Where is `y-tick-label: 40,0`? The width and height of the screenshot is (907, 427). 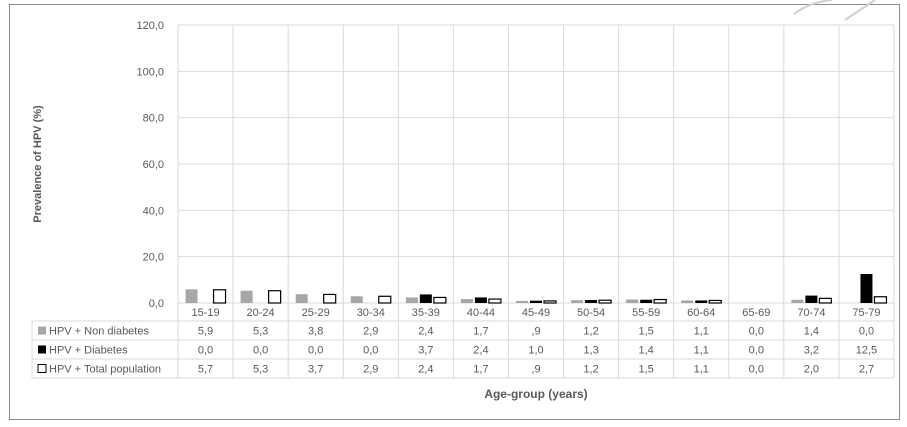
y-tick-label: 40,0 is located at coordinates (153, 211).